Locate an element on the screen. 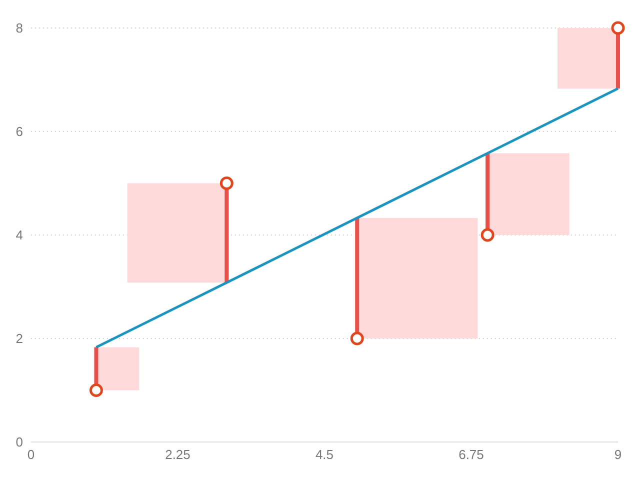 This screenshot has height=480, width=640. y-tick-label: 6 is located at coordinates (19, 132).